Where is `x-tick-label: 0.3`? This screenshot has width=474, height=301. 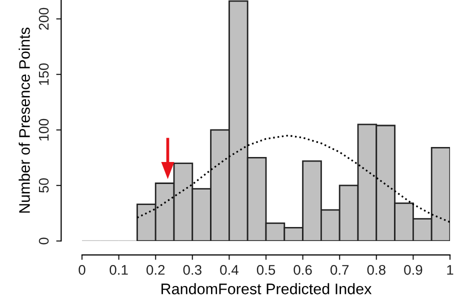 x-tick-label: 0.3 is located at coordinates (192, 269).